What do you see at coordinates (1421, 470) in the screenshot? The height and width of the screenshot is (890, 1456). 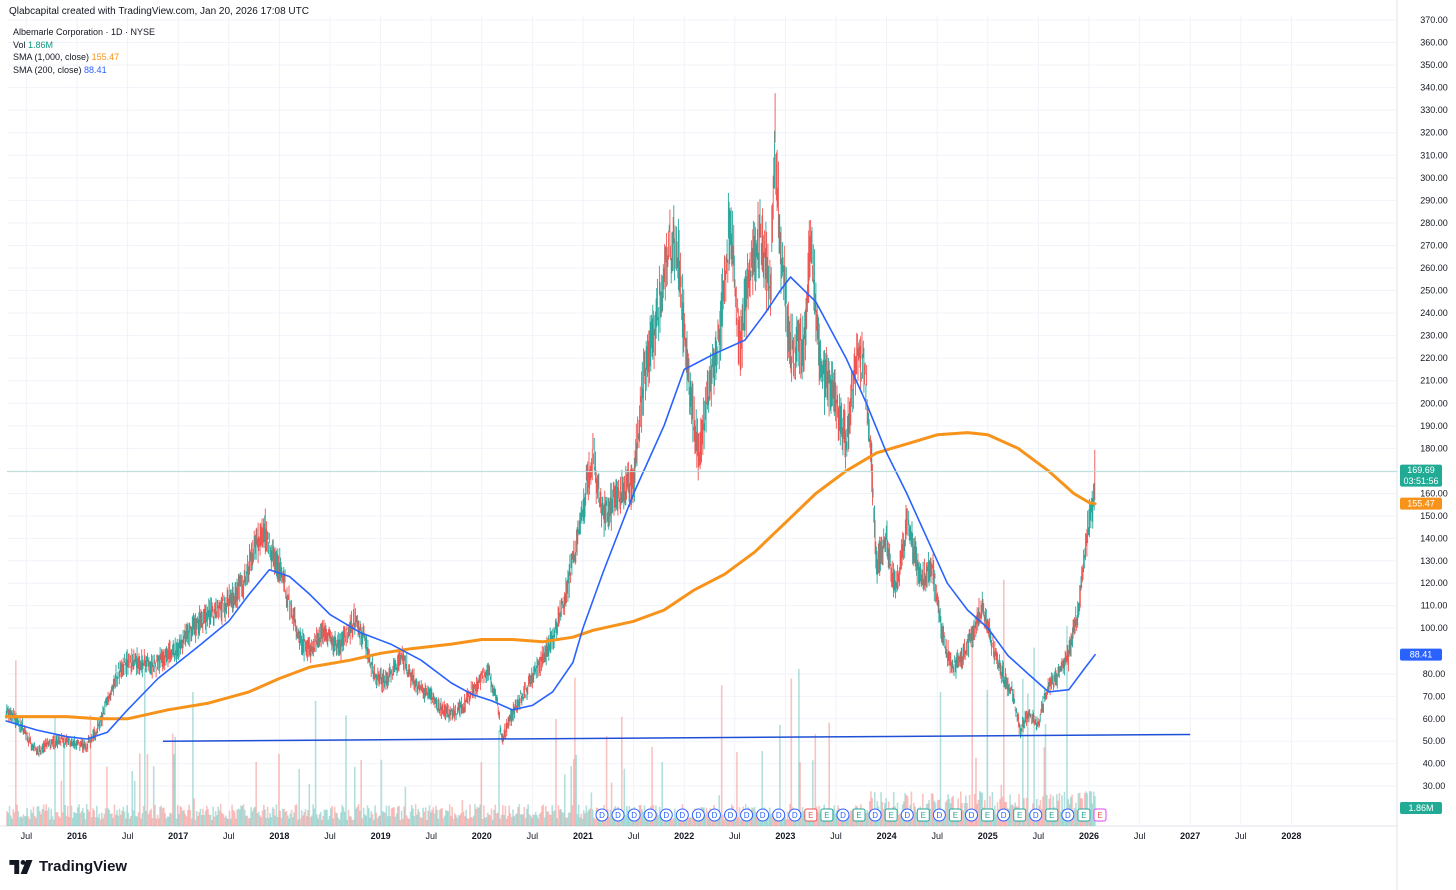 I see `last-price-badge-text: 169.69` at bounding box center [1421, 470].